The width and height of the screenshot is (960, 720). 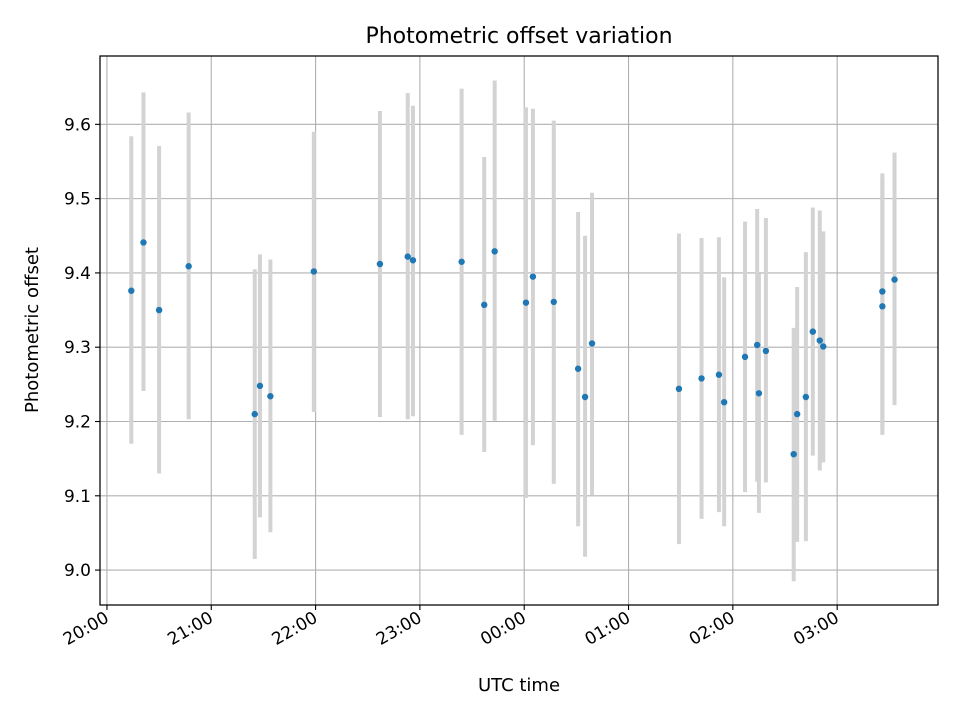 I want to click on y-axis-label: Photometric offset, so click(x=32, y=330).